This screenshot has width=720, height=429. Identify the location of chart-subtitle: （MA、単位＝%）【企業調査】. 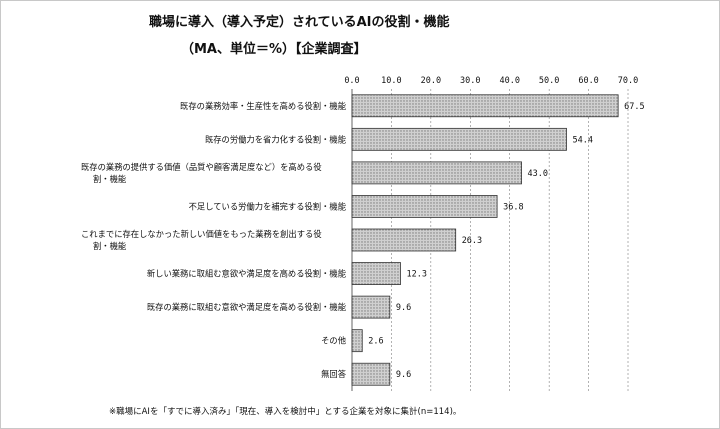
(274, 49).